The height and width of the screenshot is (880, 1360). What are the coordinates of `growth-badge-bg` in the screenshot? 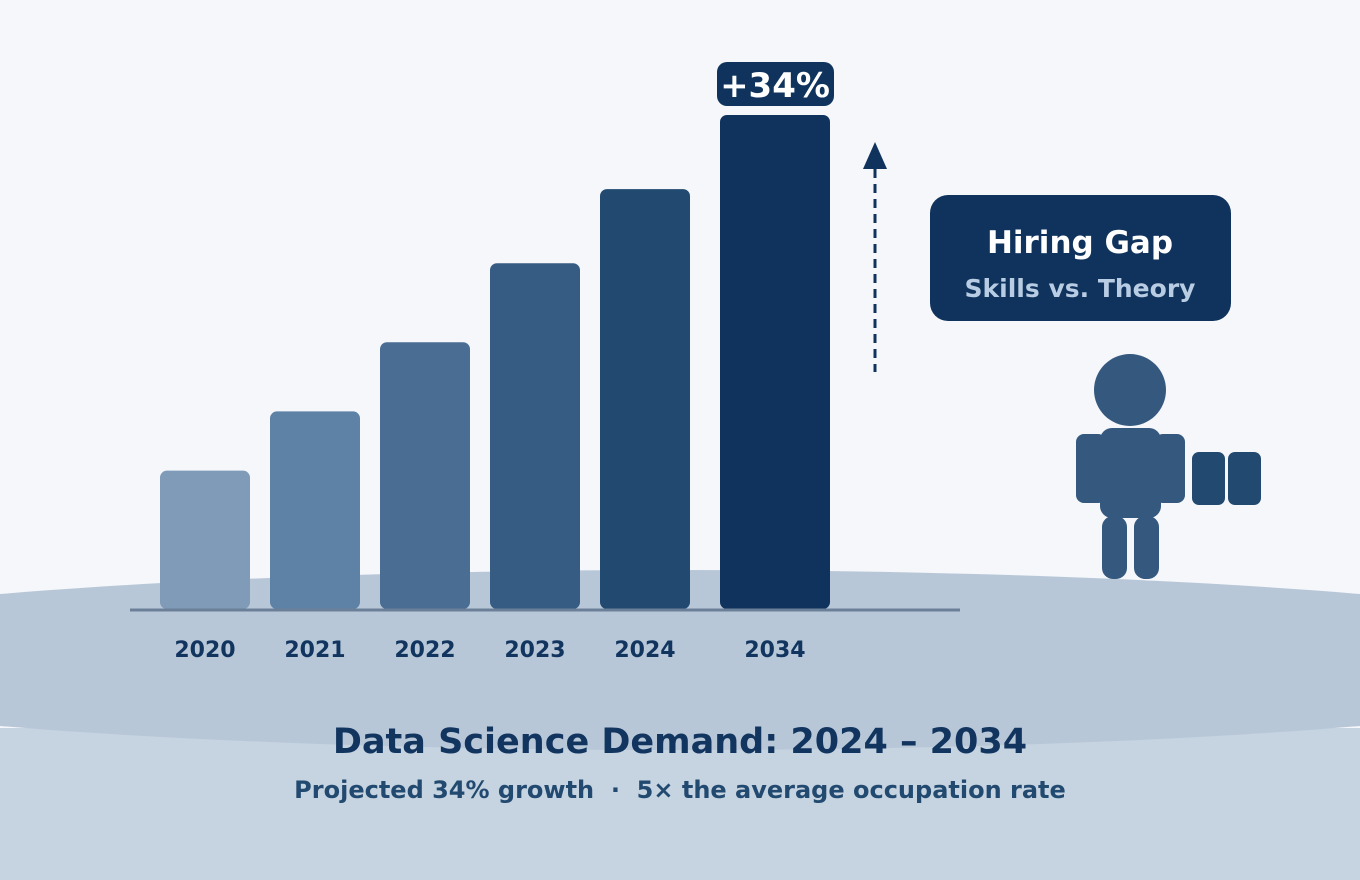 It's located at (775, 84).